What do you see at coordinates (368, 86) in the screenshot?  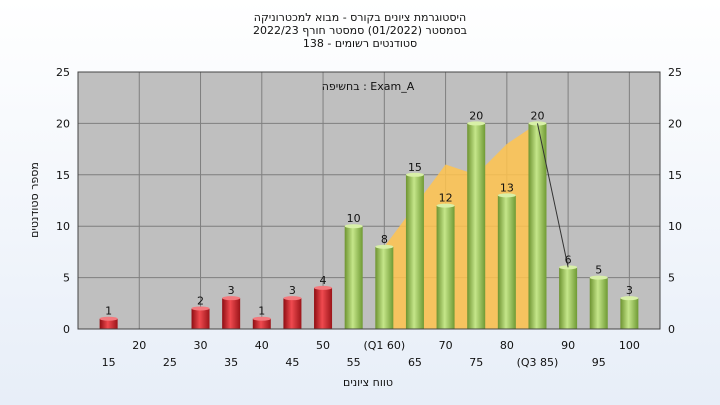 I see `inner-label: בחשיפה : Exam_A` at bounding box center [368, 86].